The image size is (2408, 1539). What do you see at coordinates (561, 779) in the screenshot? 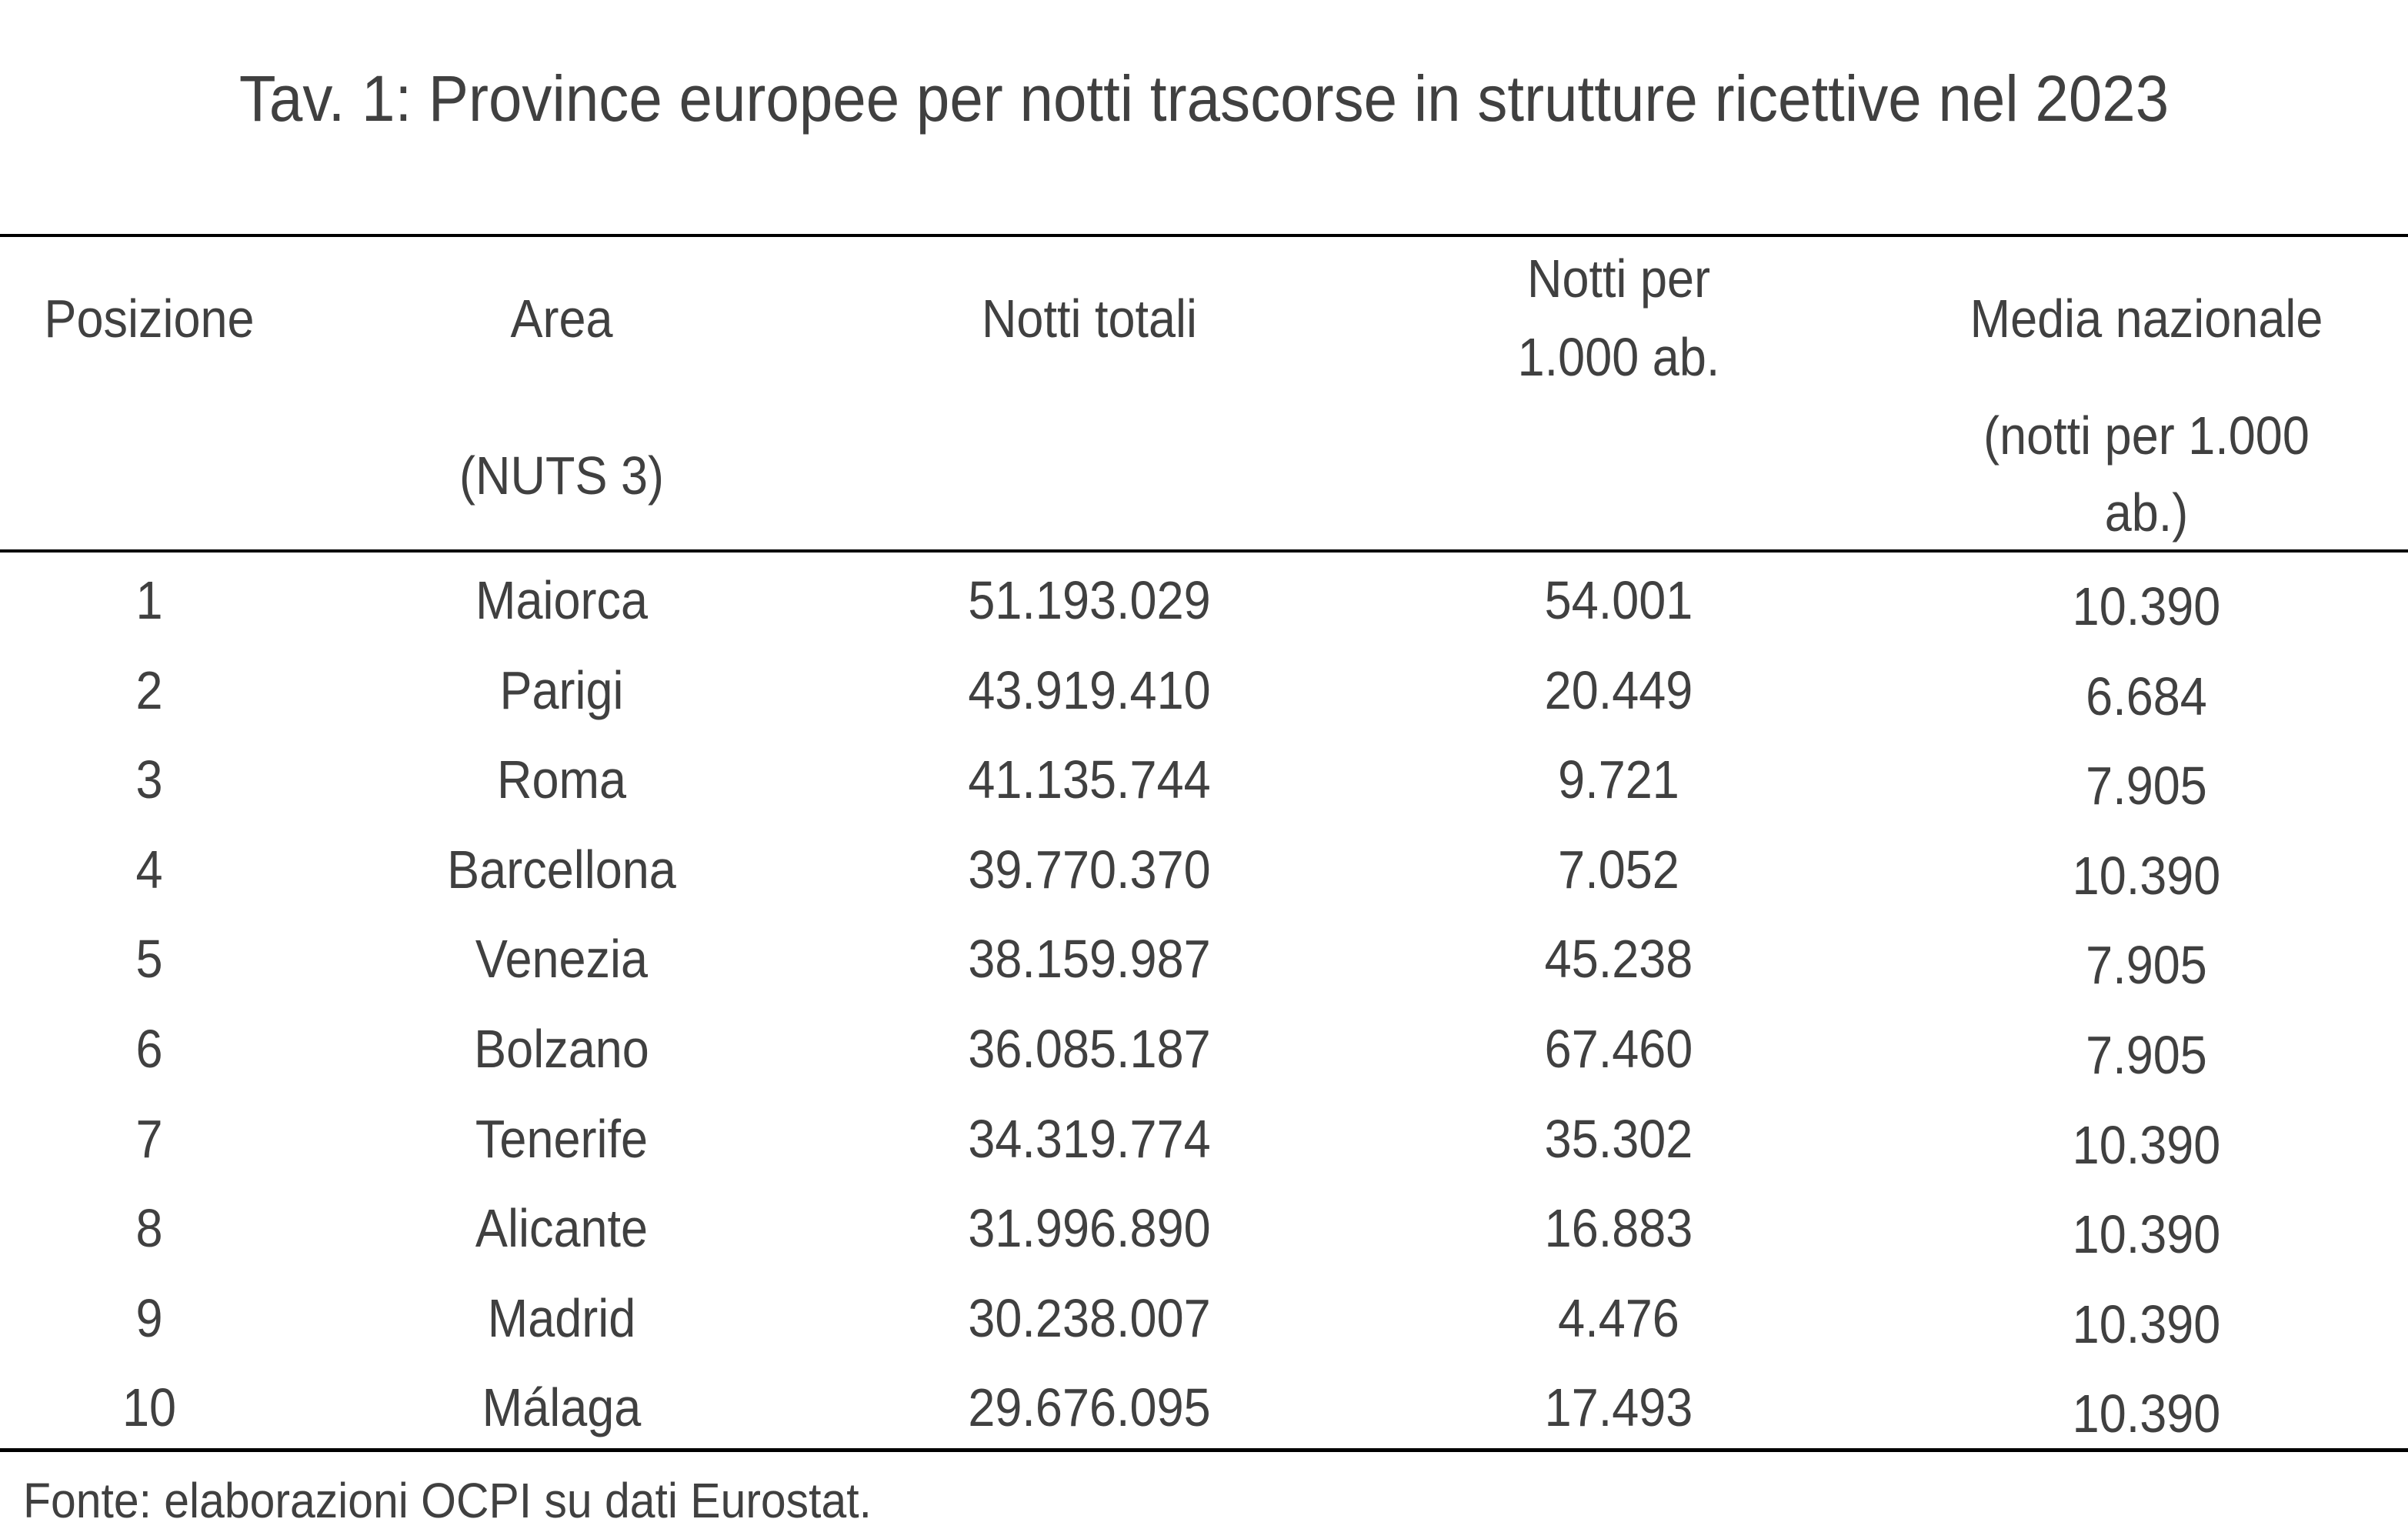
I see `cell-area: Roma` at bounding box center [561, 779].